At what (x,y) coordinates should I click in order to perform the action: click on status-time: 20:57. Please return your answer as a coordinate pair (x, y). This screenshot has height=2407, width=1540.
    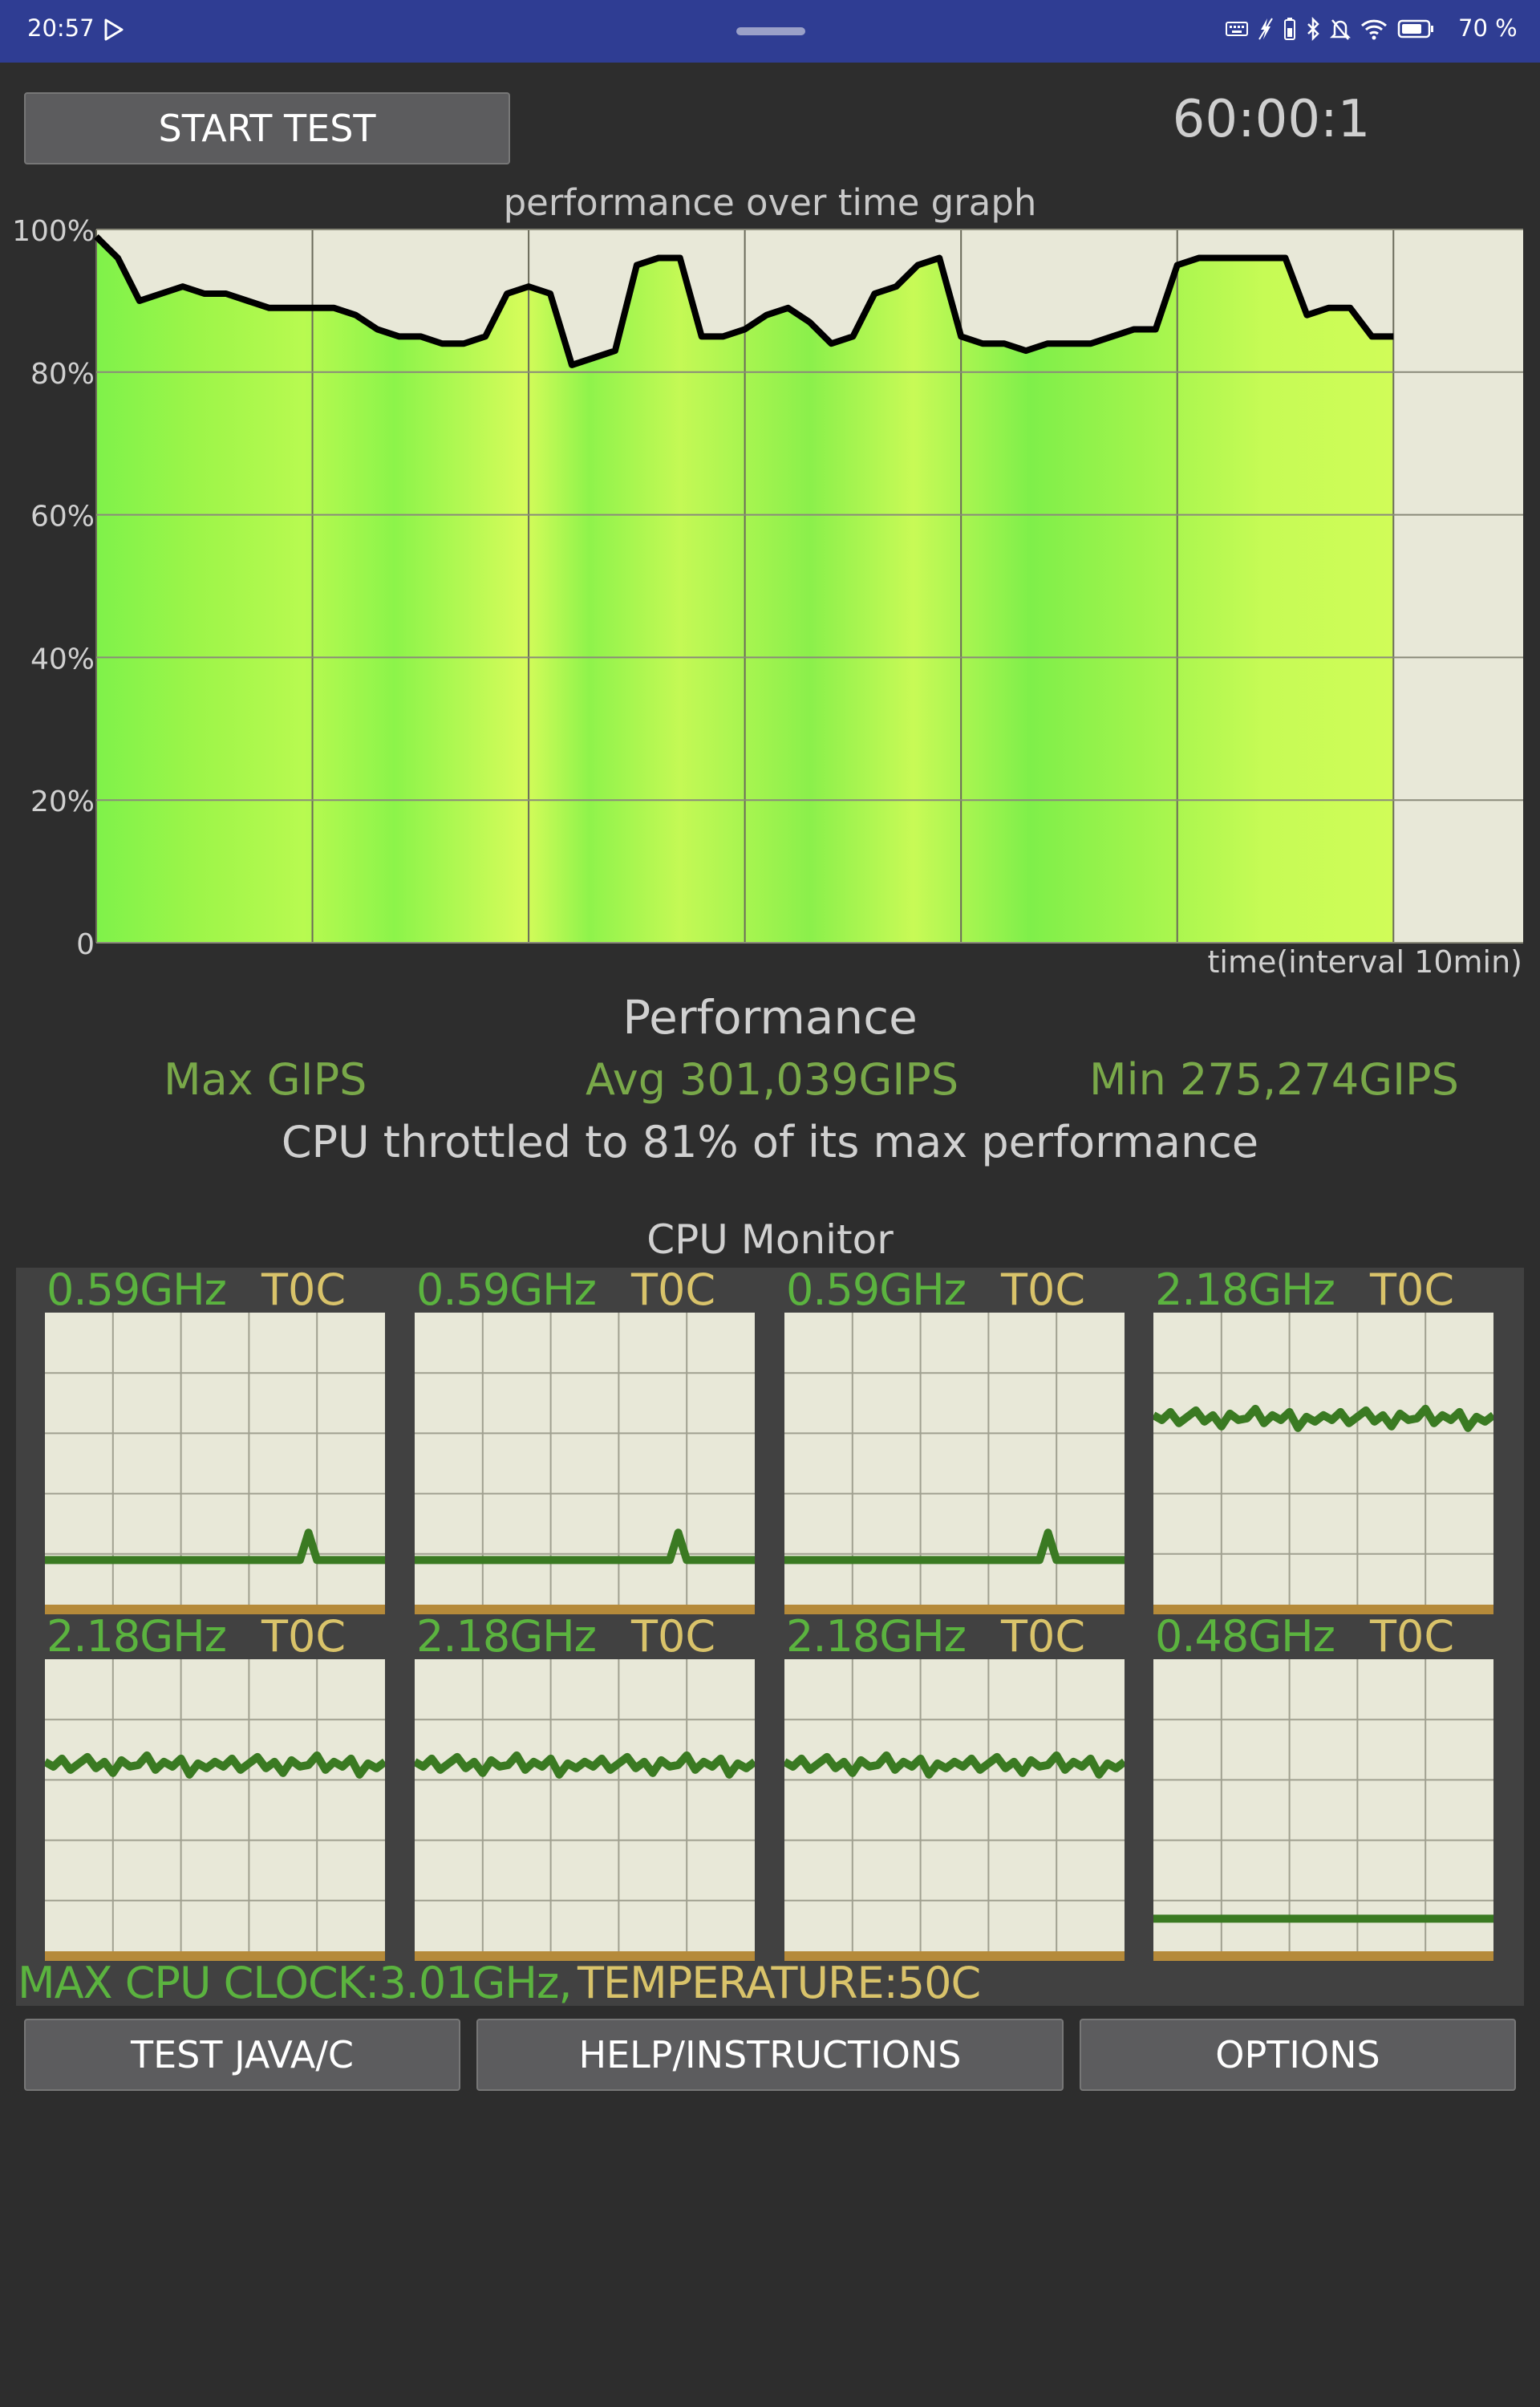
    Looking at the image, I should click on (61, 28).